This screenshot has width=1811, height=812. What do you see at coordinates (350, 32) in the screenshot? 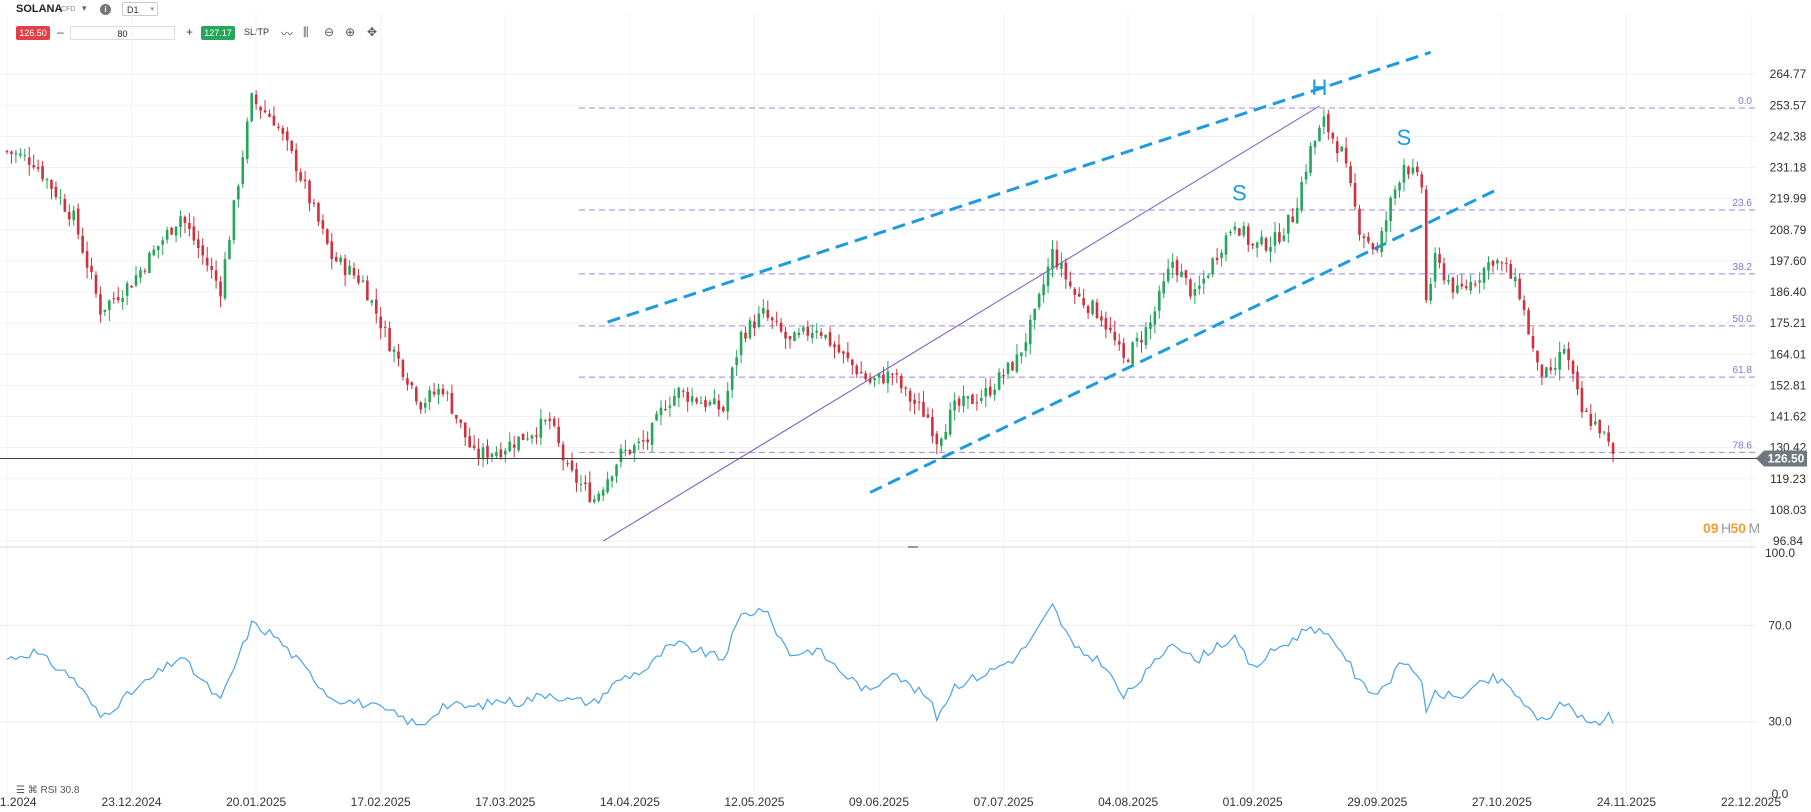
I see `zoom-in-icon: ⊕` at bounding box center [350, 32].